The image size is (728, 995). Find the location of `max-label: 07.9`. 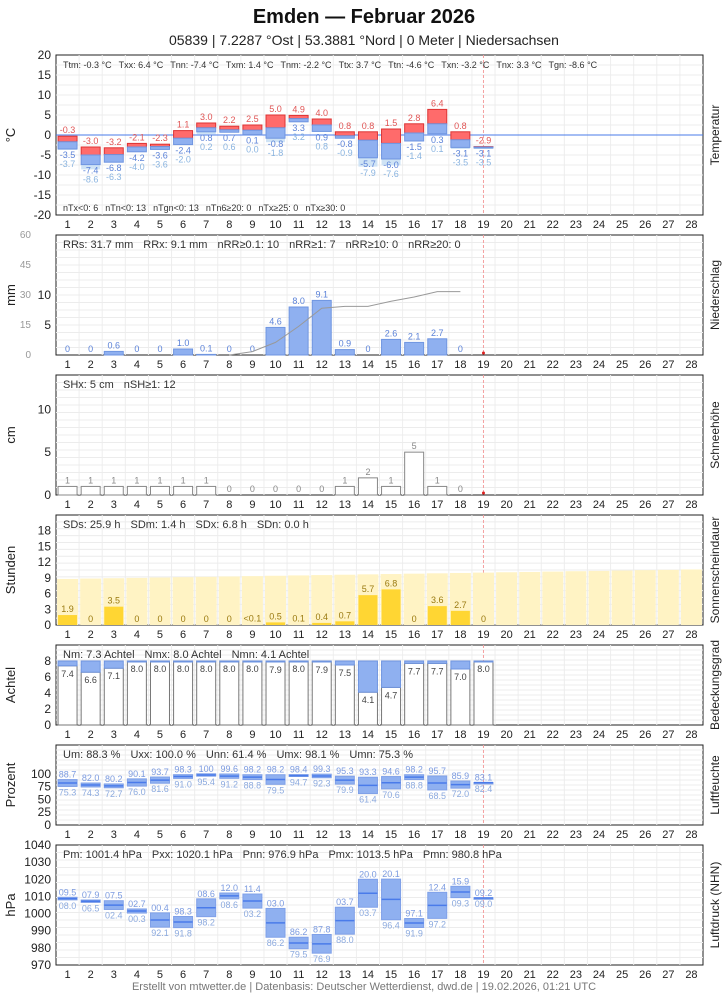

max-label: 07.9 is located at coordinates (91, 895).